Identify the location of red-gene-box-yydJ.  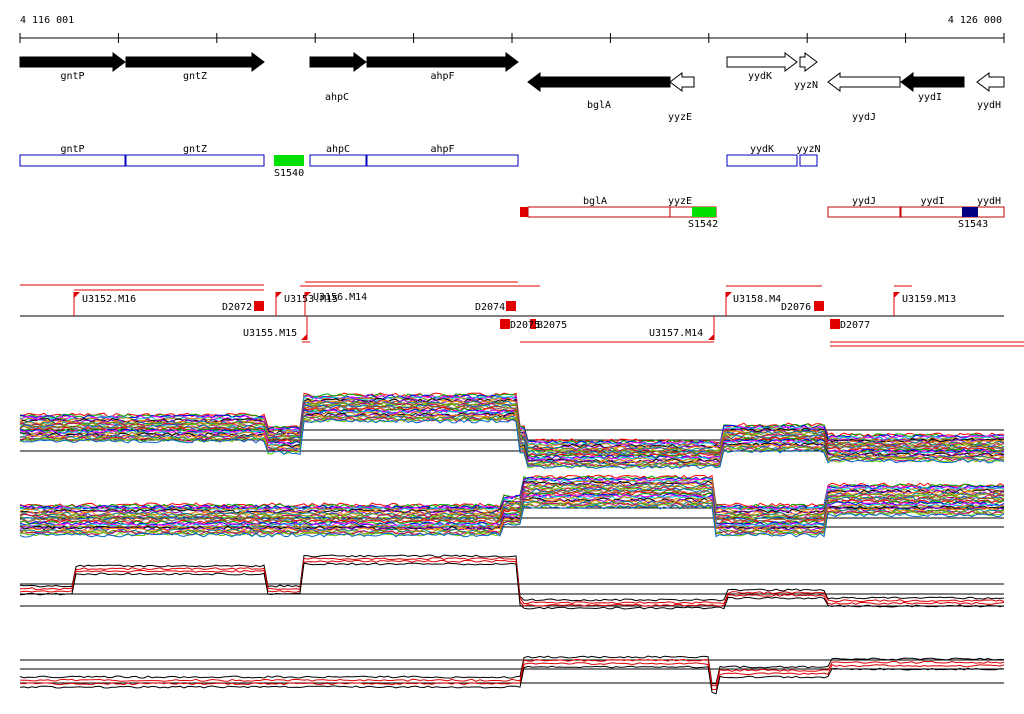
(864, 212).